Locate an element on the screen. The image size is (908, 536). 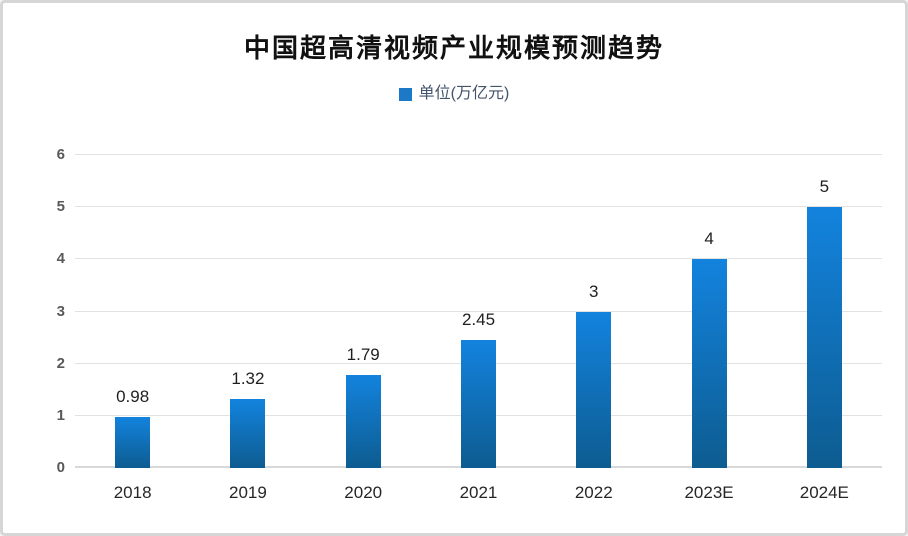
bar-value-label-2023E: 4 is located at coordinates (709, 239).